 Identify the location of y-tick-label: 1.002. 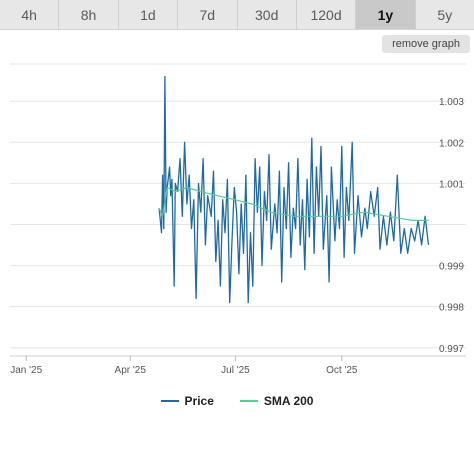
(451, 143).